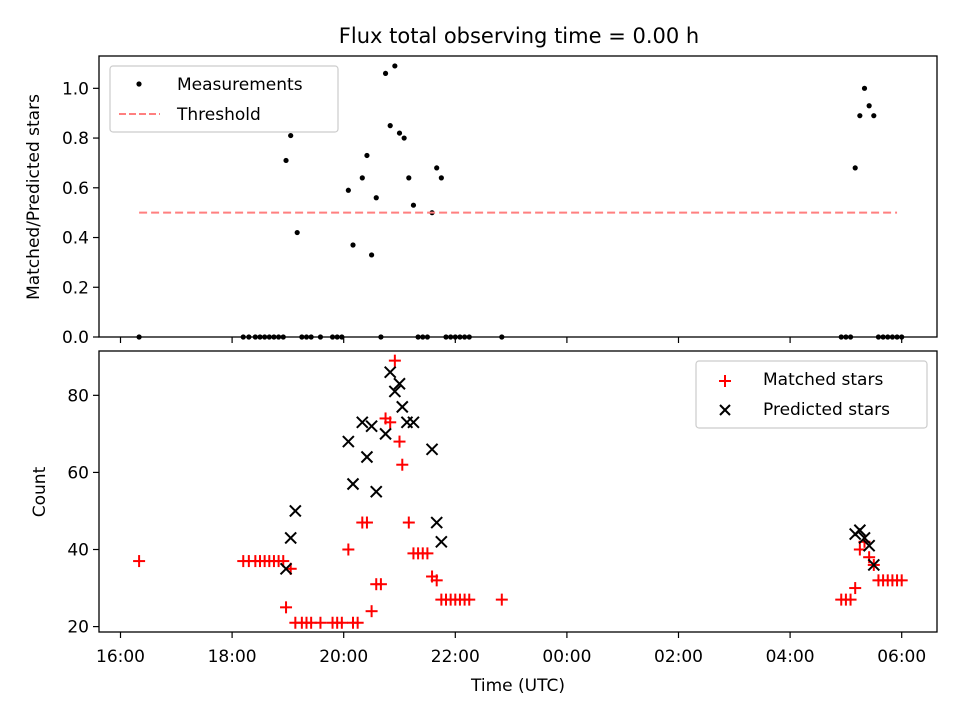 This screenshot has width=960, height=720. I want to click on bottom-x-tick-label: 02:00, so click(678, 657).